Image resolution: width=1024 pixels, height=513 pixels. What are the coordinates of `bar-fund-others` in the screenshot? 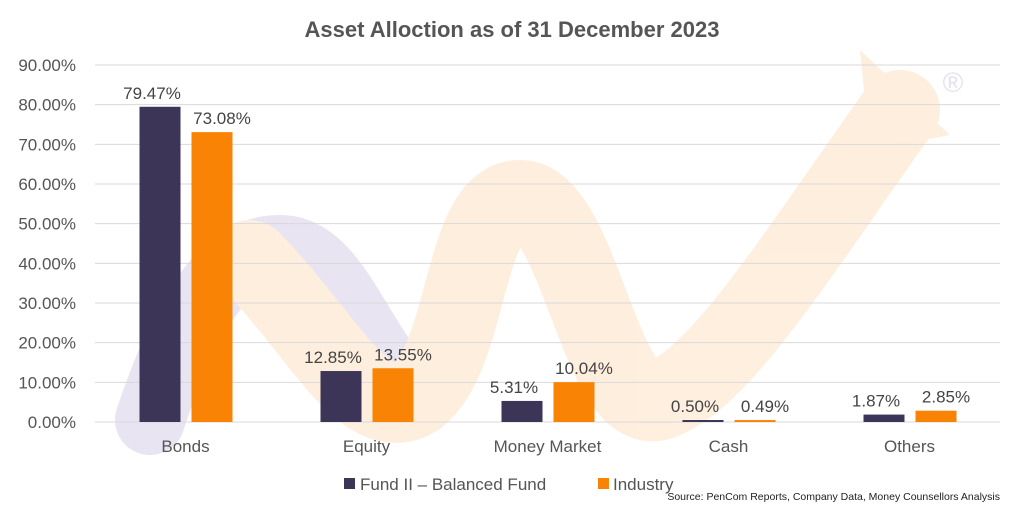 It's located at (884, 418).